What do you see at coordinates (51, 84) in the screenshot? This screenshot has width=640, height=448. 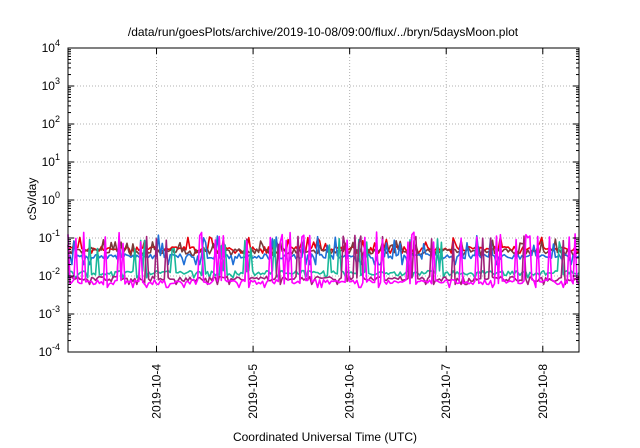 I see `y-tick-label: 10³` at bounding box center [51, 84].